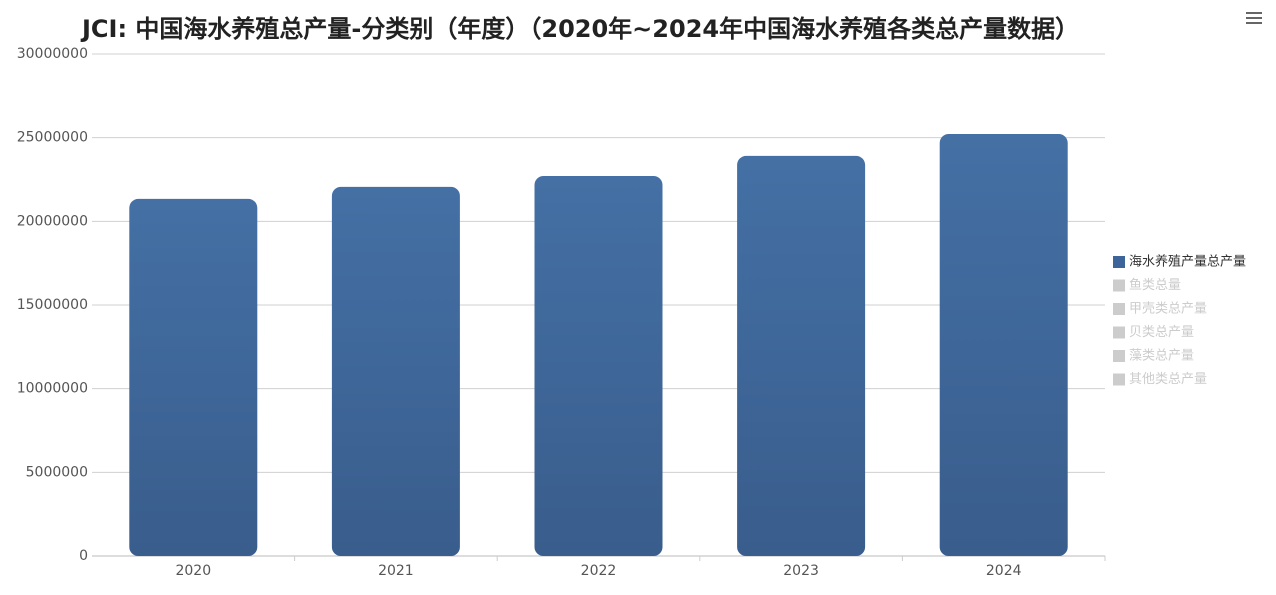 This screenshot has height=595, width=1276. Describe the element at coordinates (52, 138) in the screenshot. I see `y-tick-label: 25000000` at that location.